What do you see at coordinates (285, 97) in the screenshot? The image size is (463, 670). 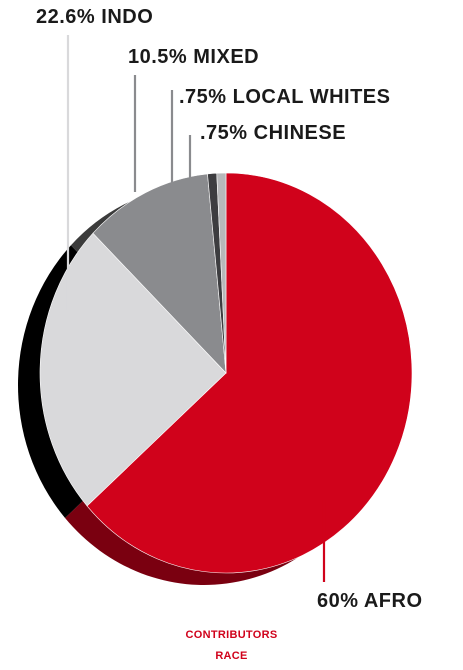 I see `slice-label-75-local-whites: .75% LOCAL WHITES` at bounding box center [285, 97].